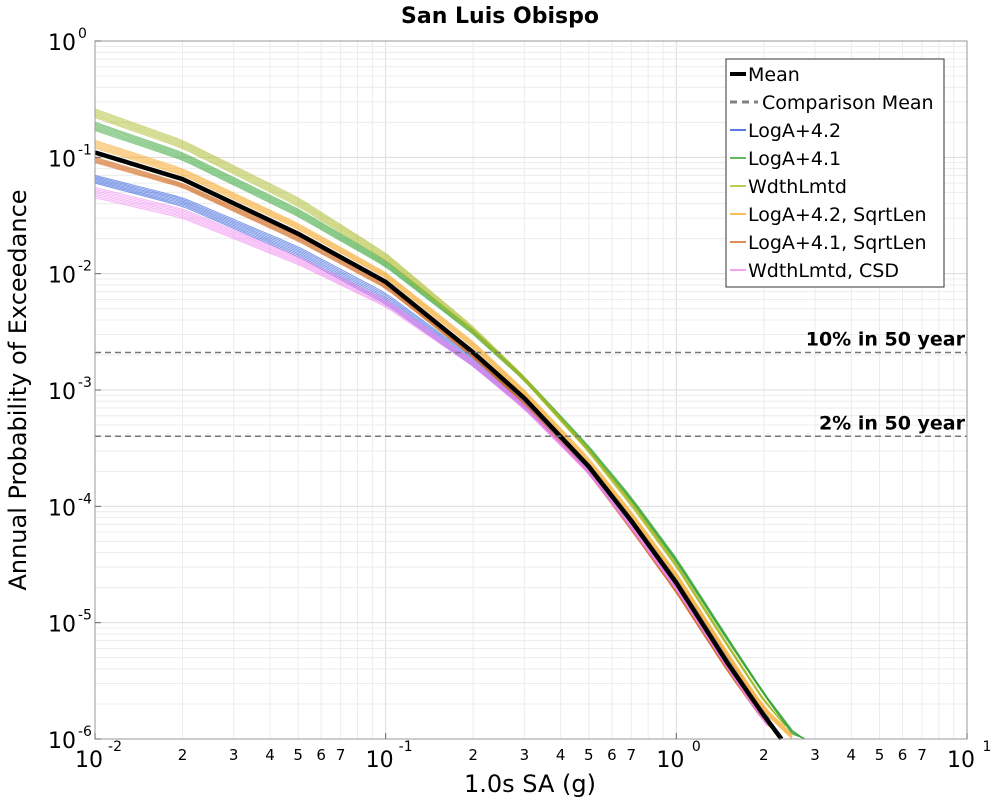  What do you see at coordinates (774, 75) in the screenshot?
I see `legend-label: Mean` at bounding box center [774, 75].